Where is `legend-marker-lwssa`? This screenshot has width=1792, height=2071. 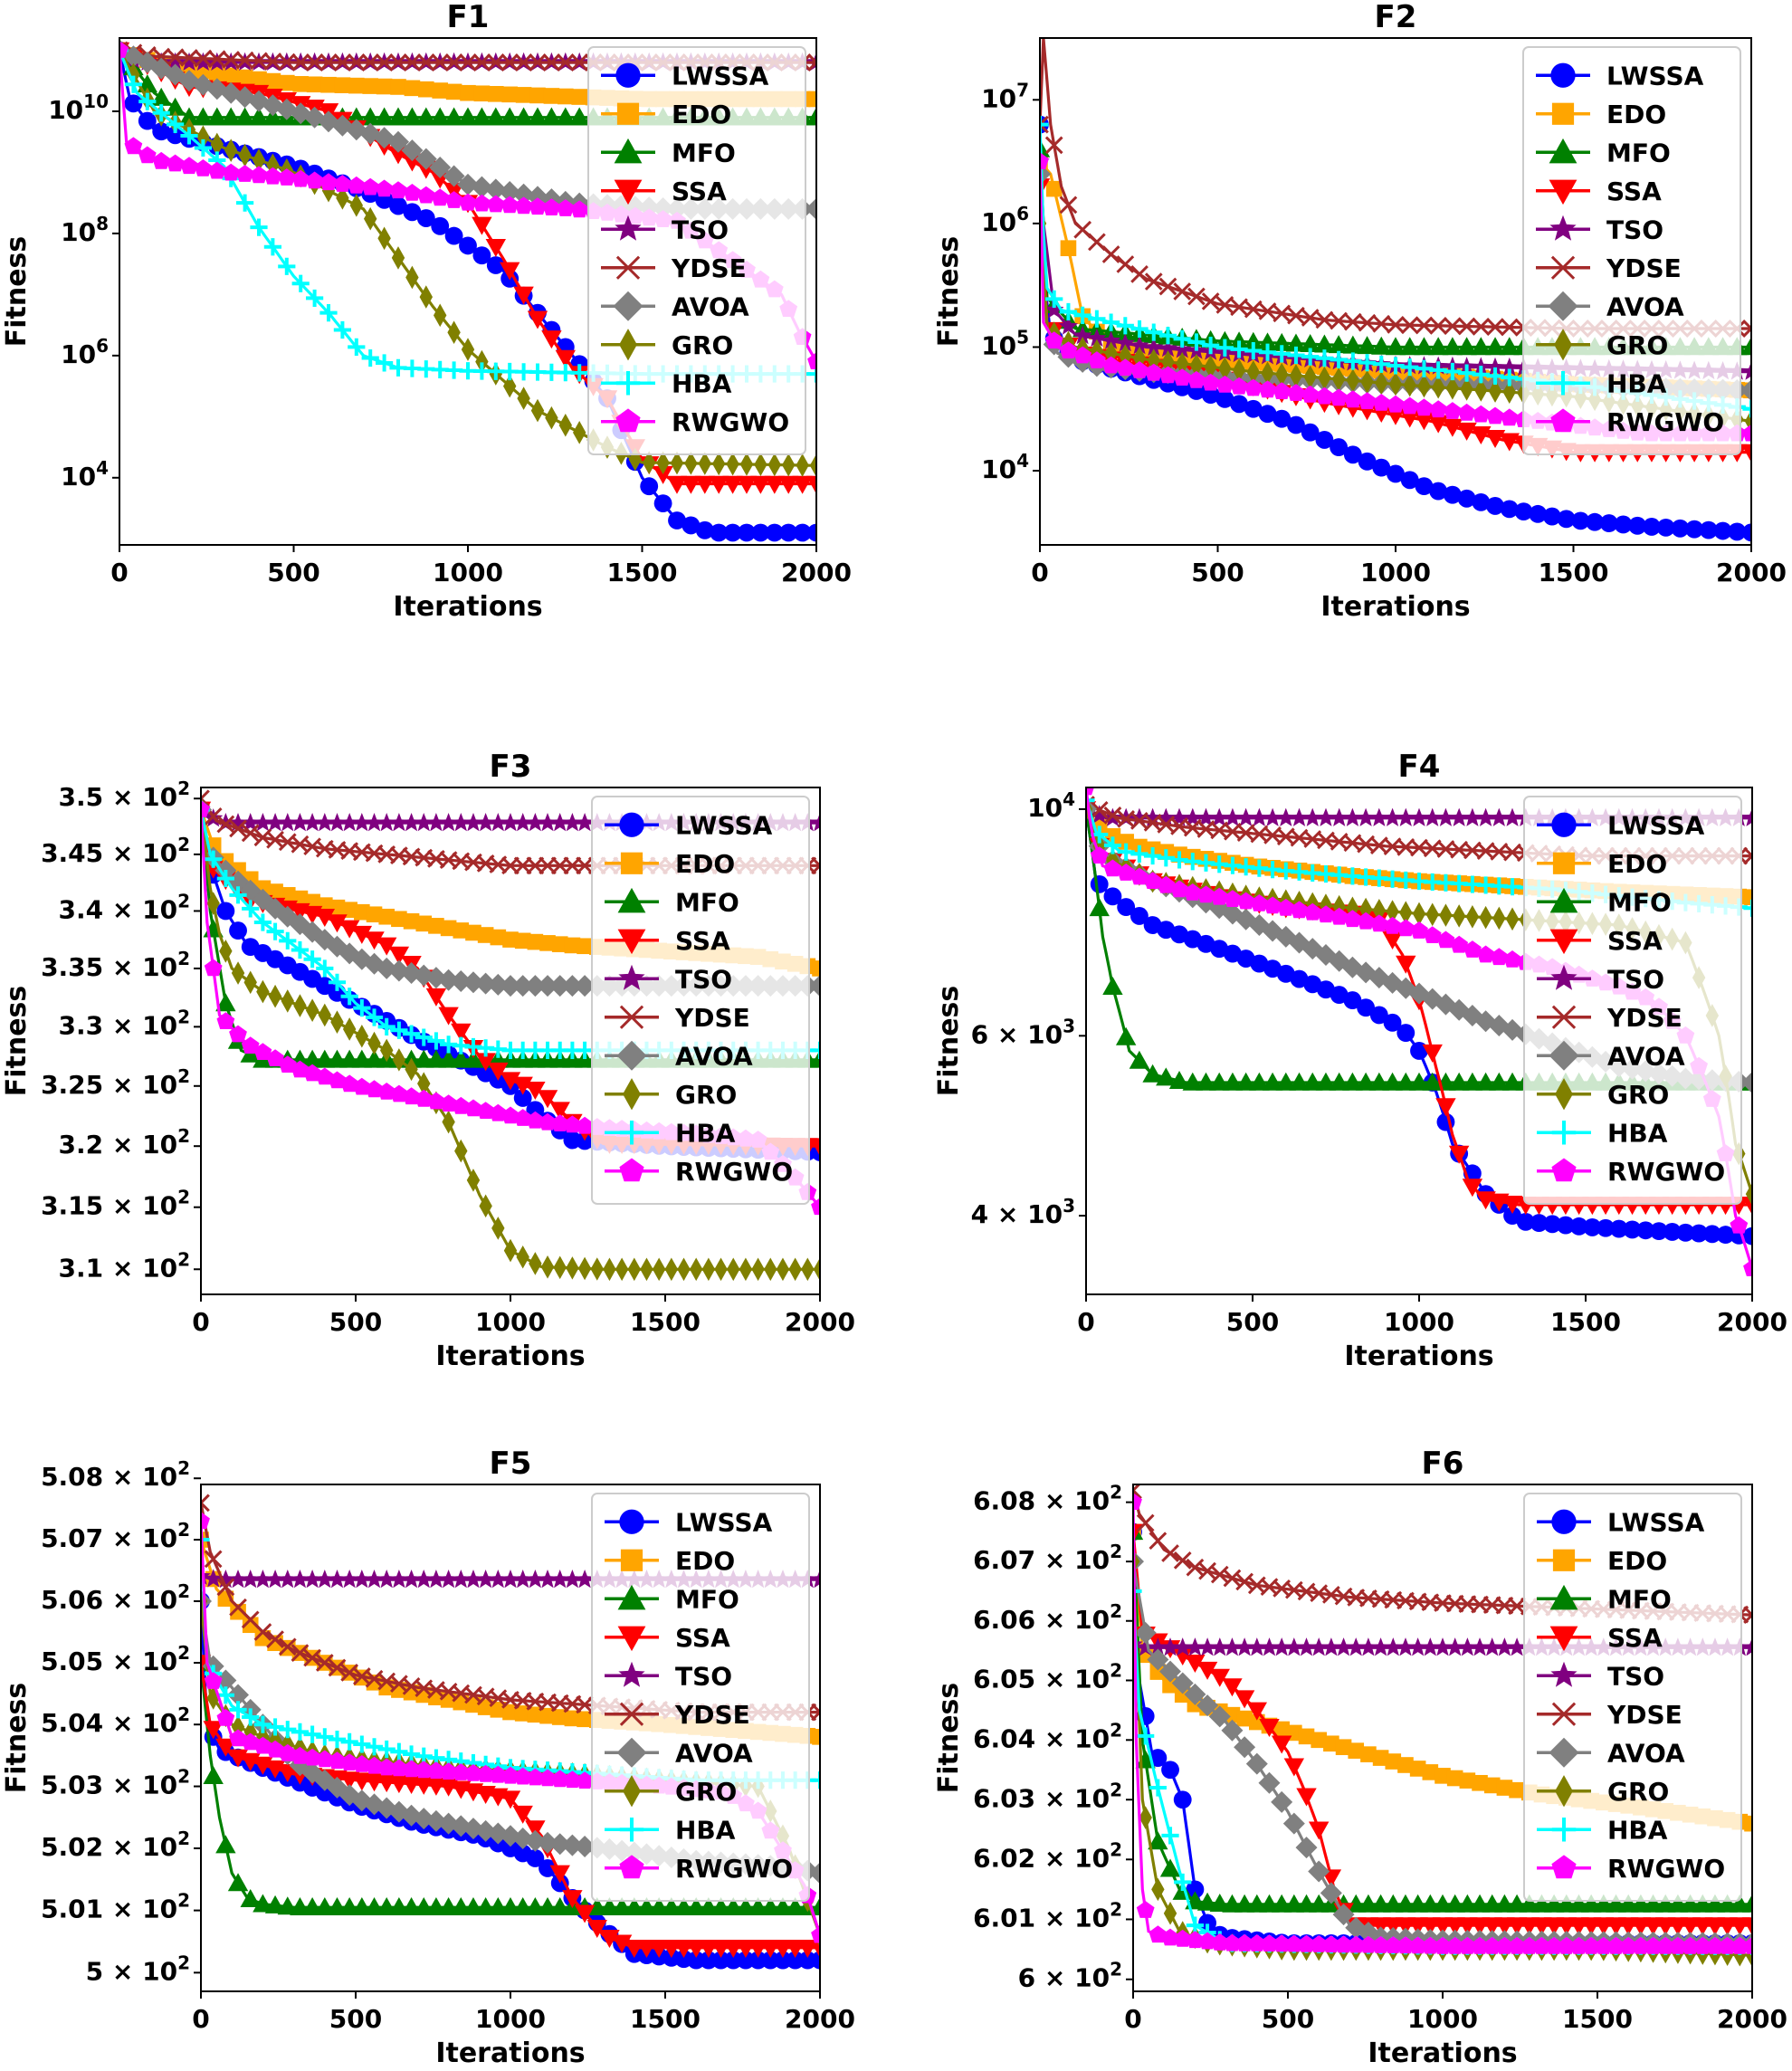
legend-marker-lwssa is located at coordinates (631, 824).